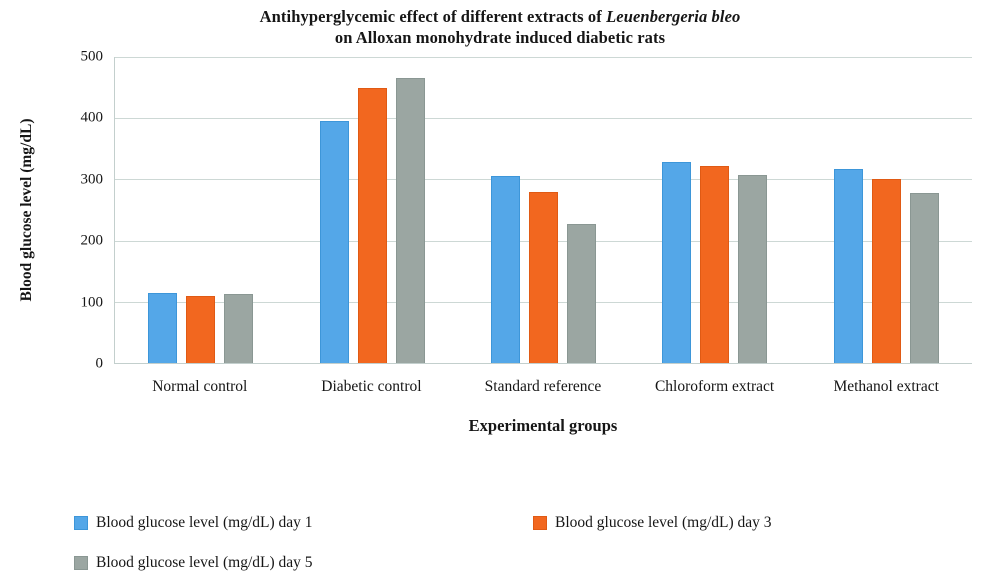 The height and width of the screenshot is (583, 1000). Describe the element at coordinates (26, 210) in the screenshot. I see `y-axis-title: Blood glucose level (mg/dL)` at that location.